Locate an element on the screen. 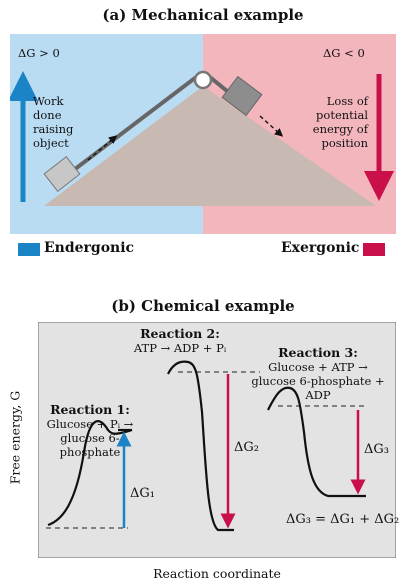 The width and height of the screenshot is (406, 588). reaction3-line2: glucose 6-phosphate + ADP is located at coordinates (318, 388).